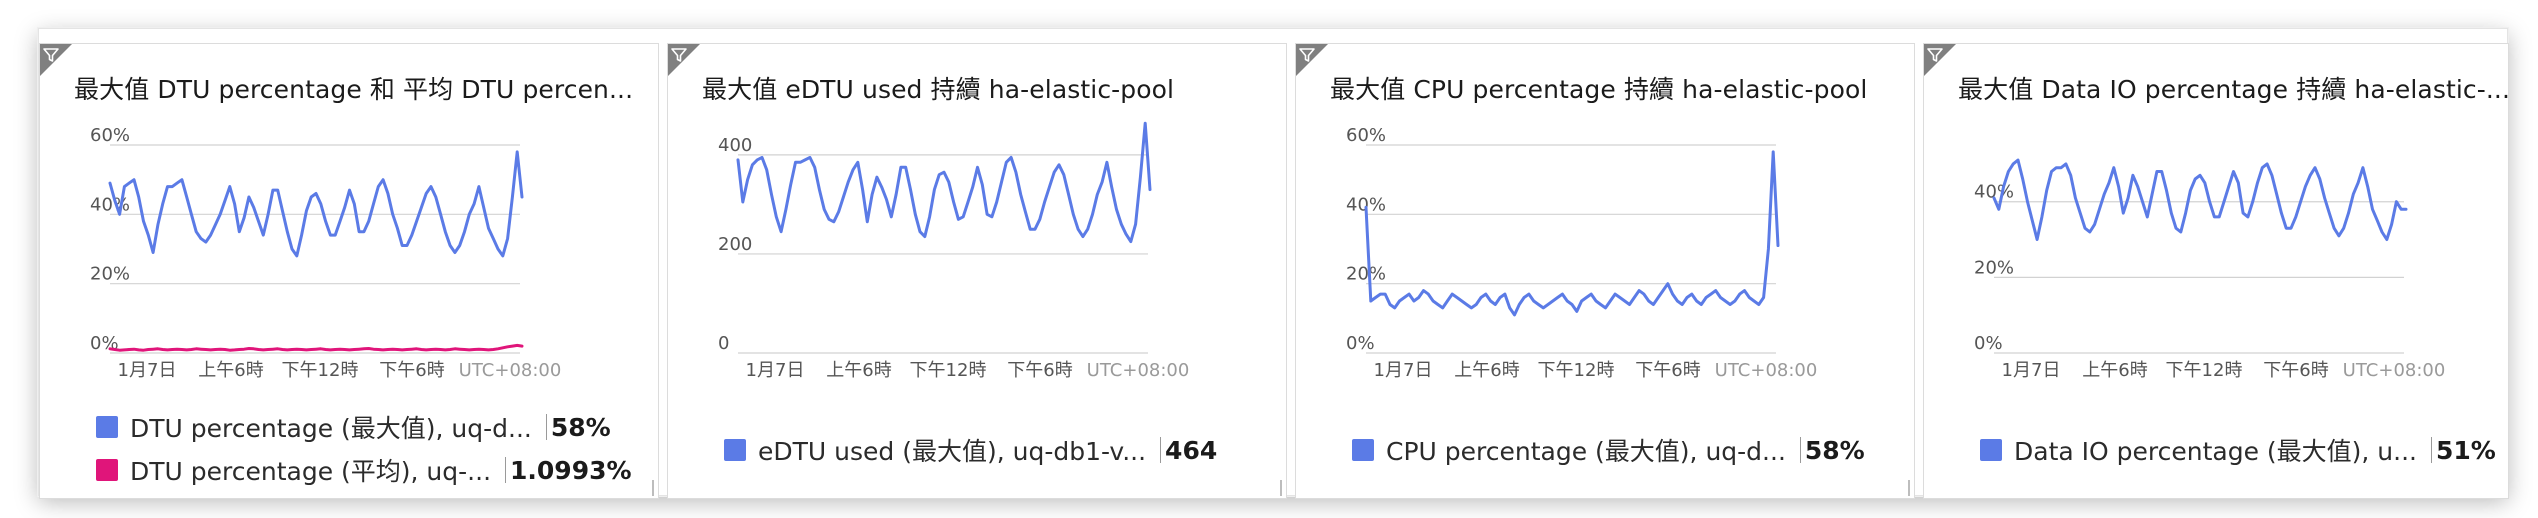 The height and width of the screenshot is (518, 2538). I want to click on legend-value: 51%, so click(2466, 450).